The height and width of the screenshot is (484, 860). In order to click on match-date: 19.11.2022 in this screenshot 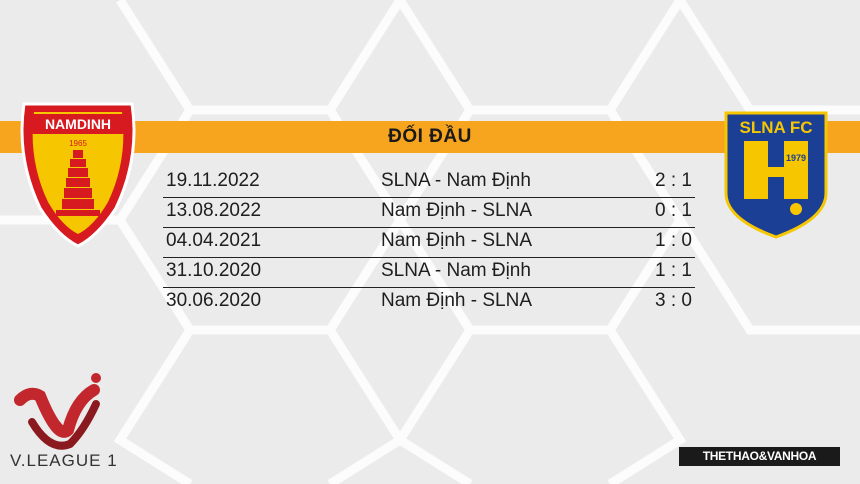, I will do `click(213, 180)`.